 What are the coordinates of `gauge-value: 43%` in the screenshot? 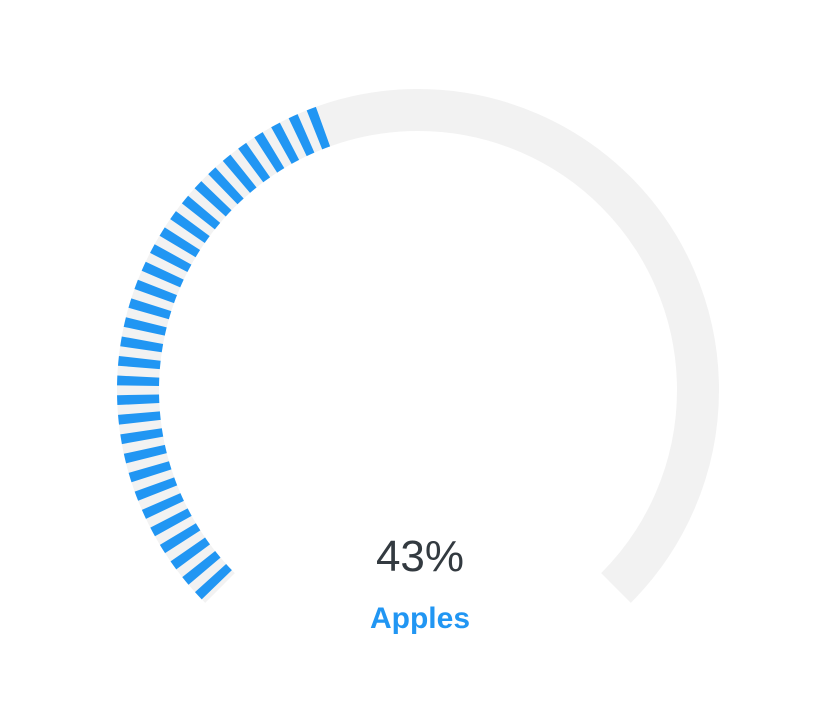 It's located at (420, 557).